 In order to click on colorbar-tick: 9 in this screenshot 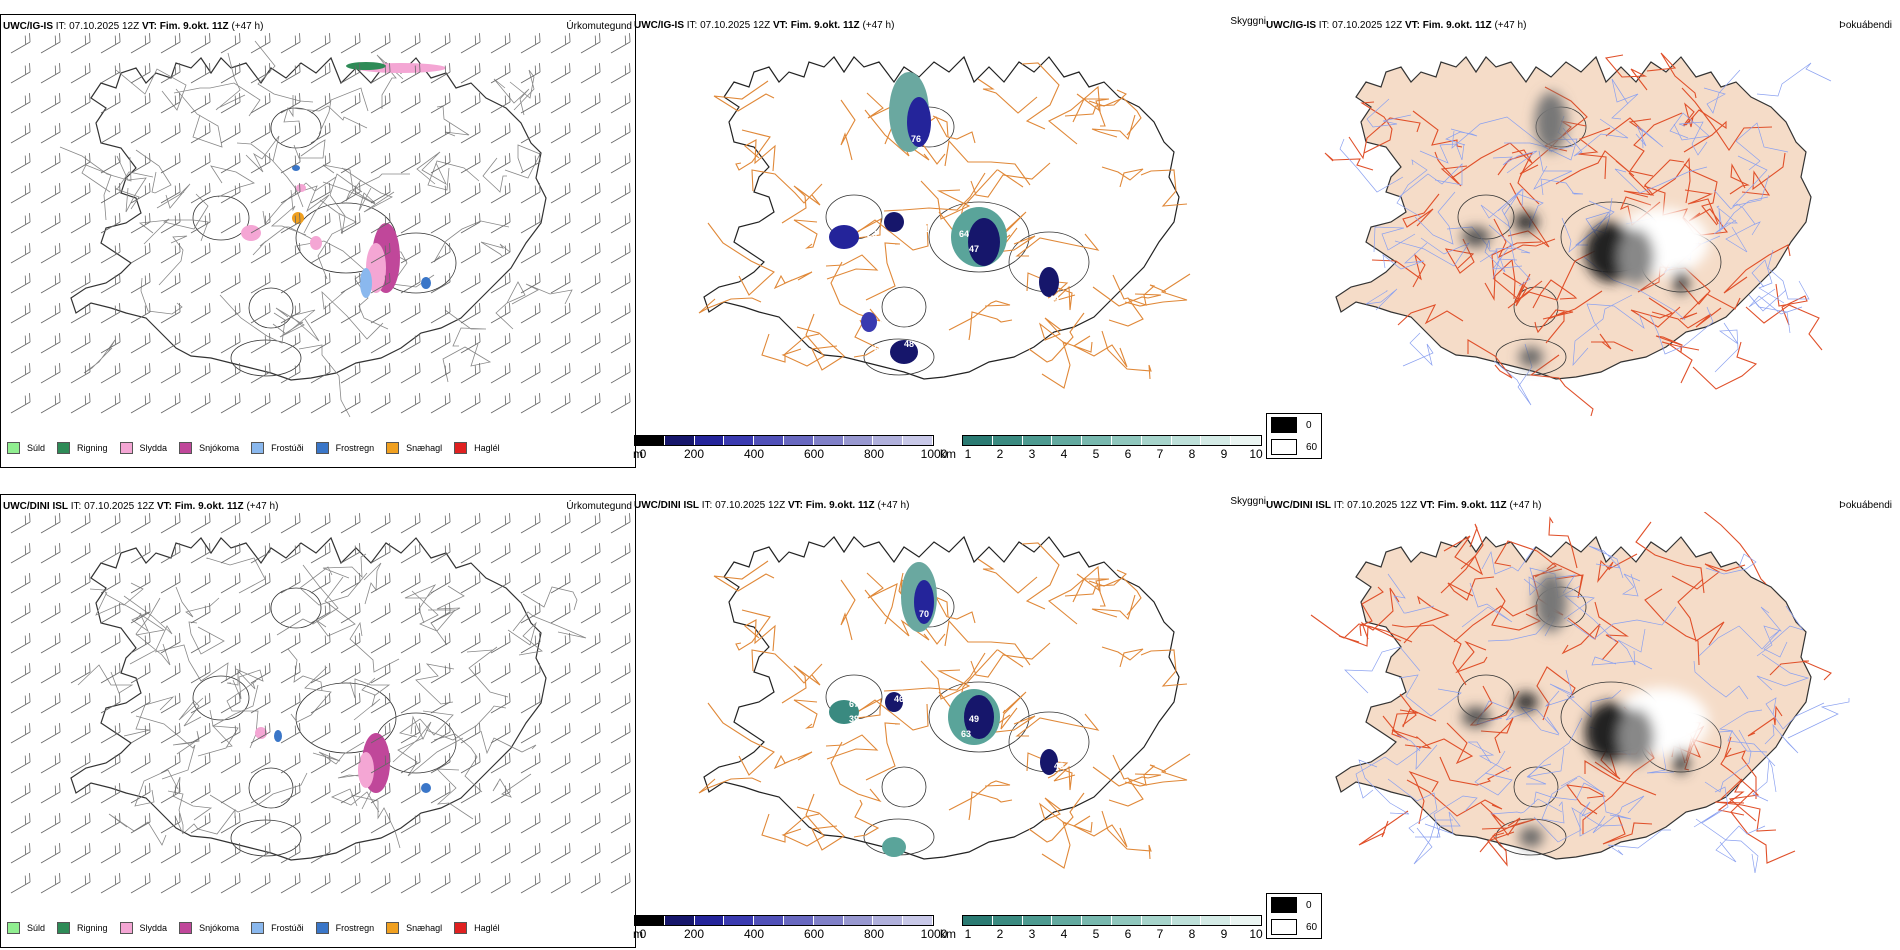, I will do `click(1224, 934)`.